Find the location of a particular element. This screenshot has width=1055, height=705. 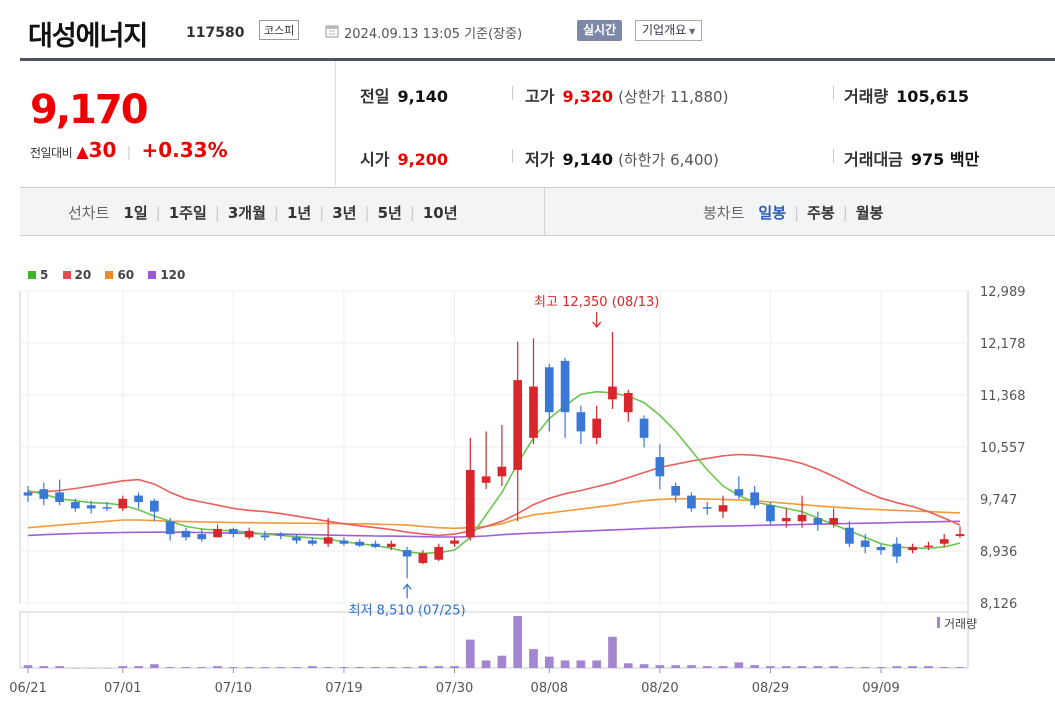

legend-ma20: 20 is located at coordinates (76, 275).